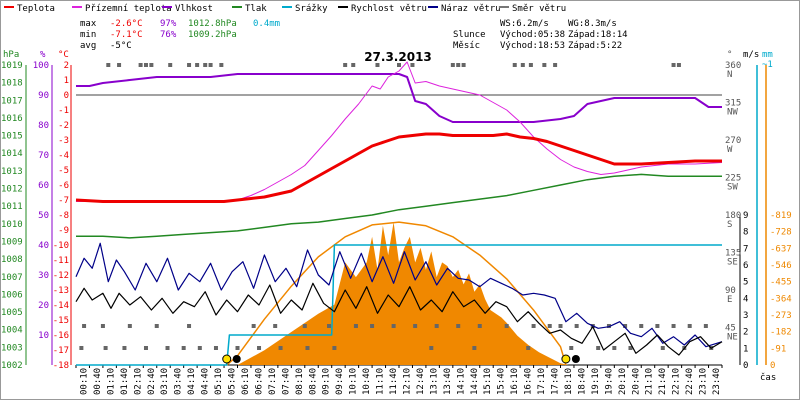  Describe the element at coordinates (469, 35) in the screenshot. I see `stats-sun-label: Slunce` at that location.